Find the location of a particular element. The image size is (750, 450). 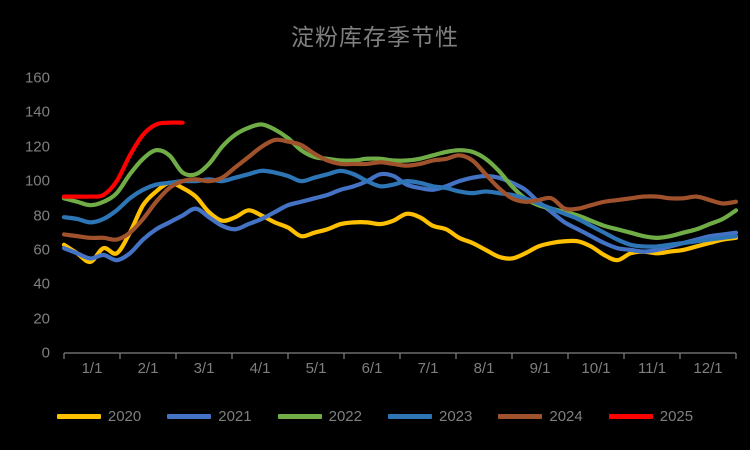

x-axis-tick-label: 1/1 is located at coordinates (92, 368).